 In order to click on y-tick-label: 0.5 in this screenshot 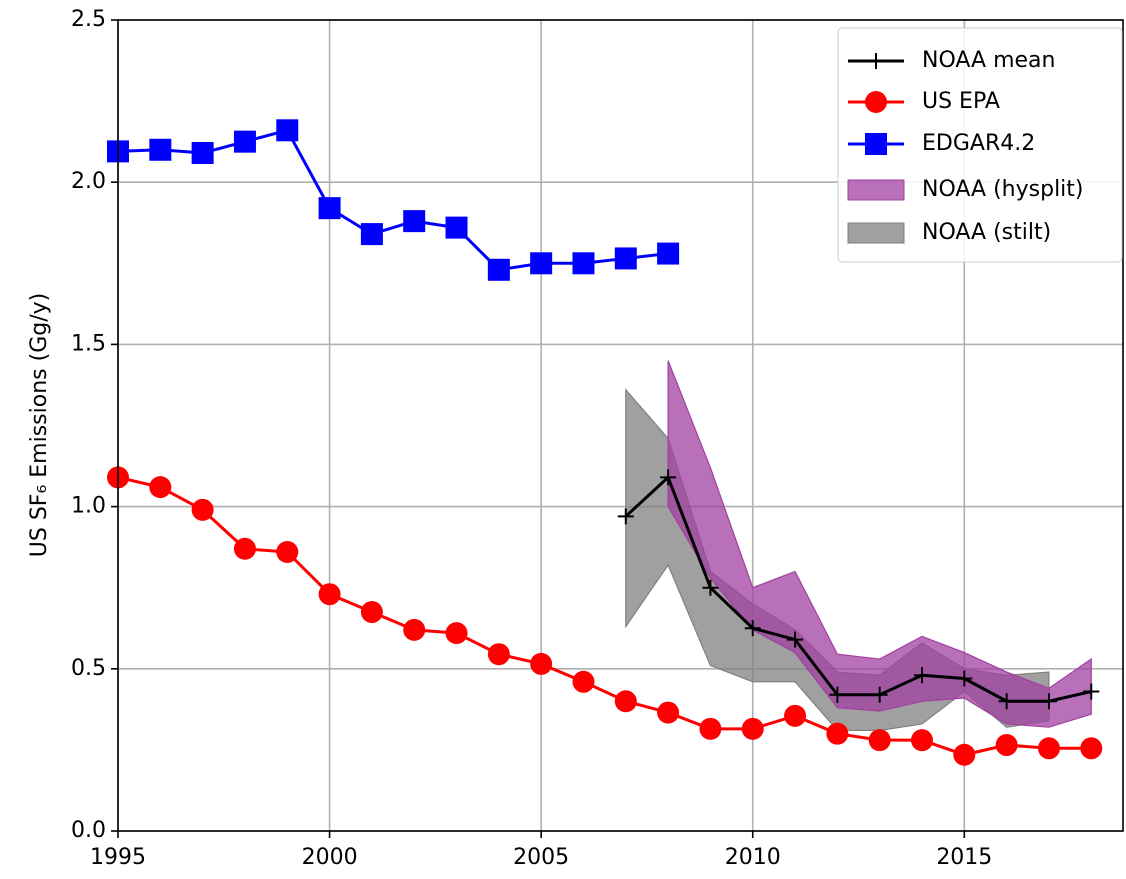, I will do `click(88, 668)`.